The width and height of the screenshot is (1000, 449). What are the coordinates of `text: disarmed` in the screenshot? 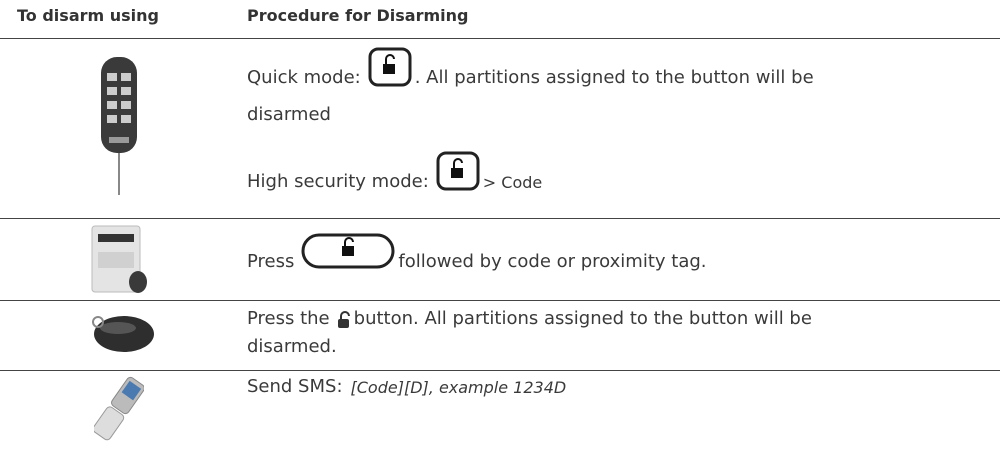 It's located at (289, 114).